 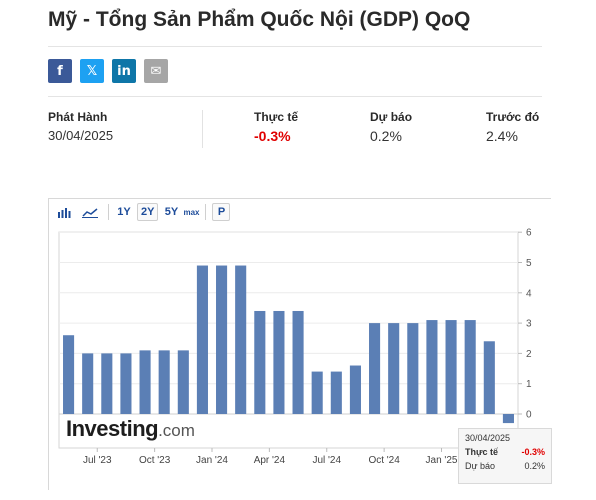 I want to click on release-date: 30/04/2025, so click(x=81, y=135).